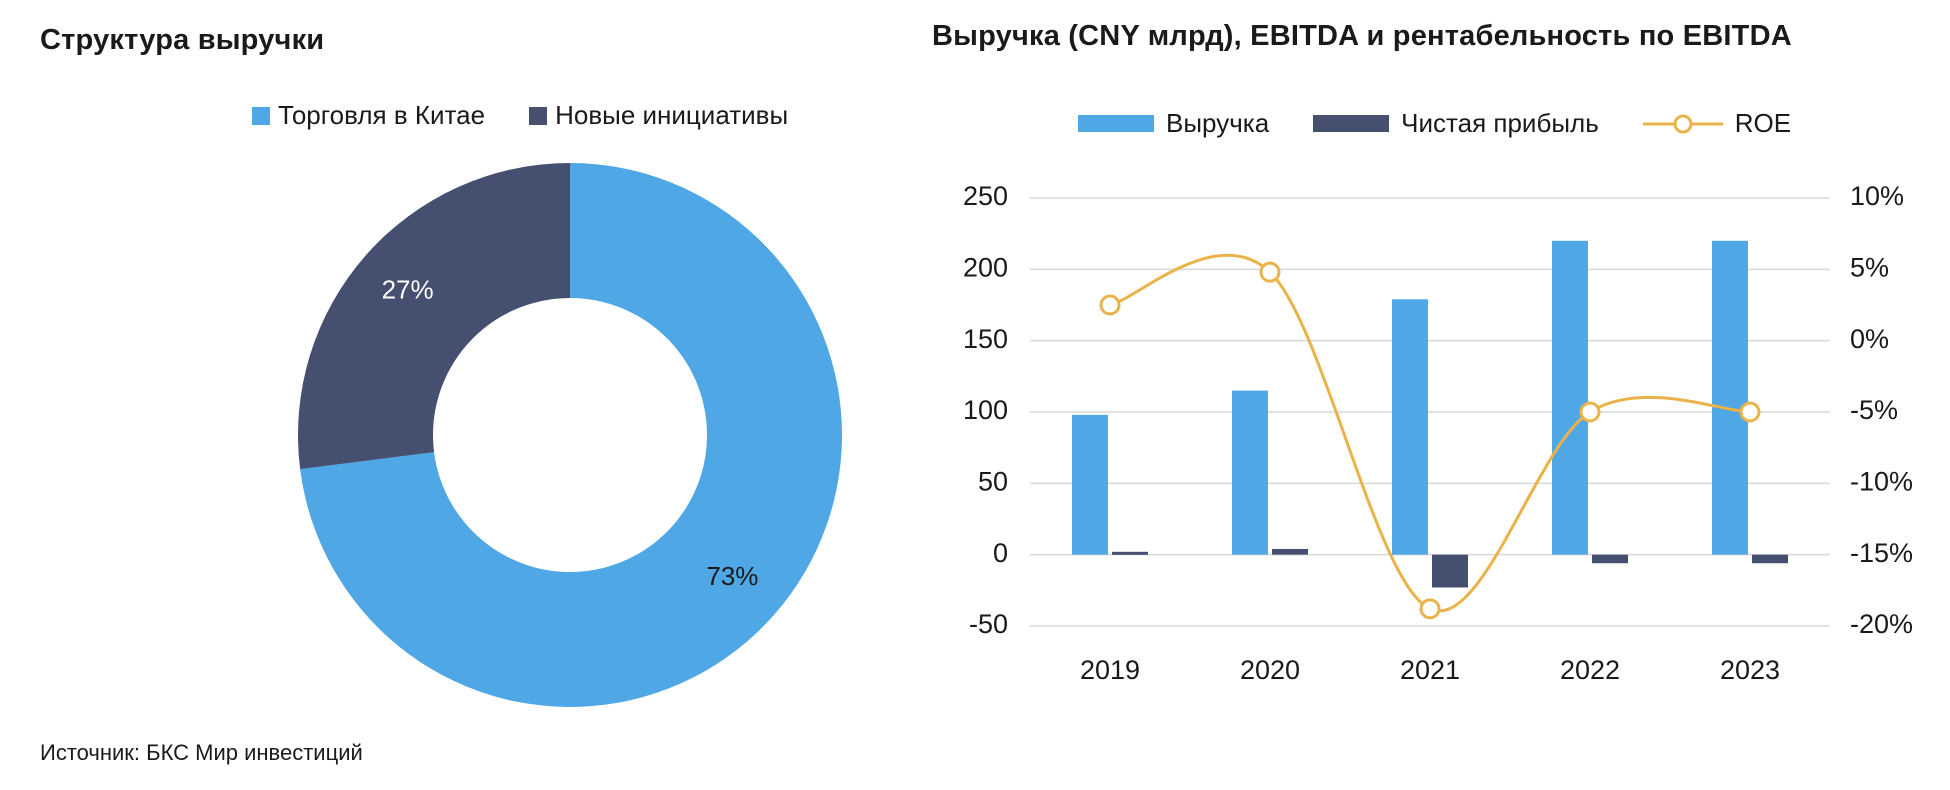 This screenshot has width=1950, height=790. I want to click on left-tick-label-2: 150, so click(985, 339).